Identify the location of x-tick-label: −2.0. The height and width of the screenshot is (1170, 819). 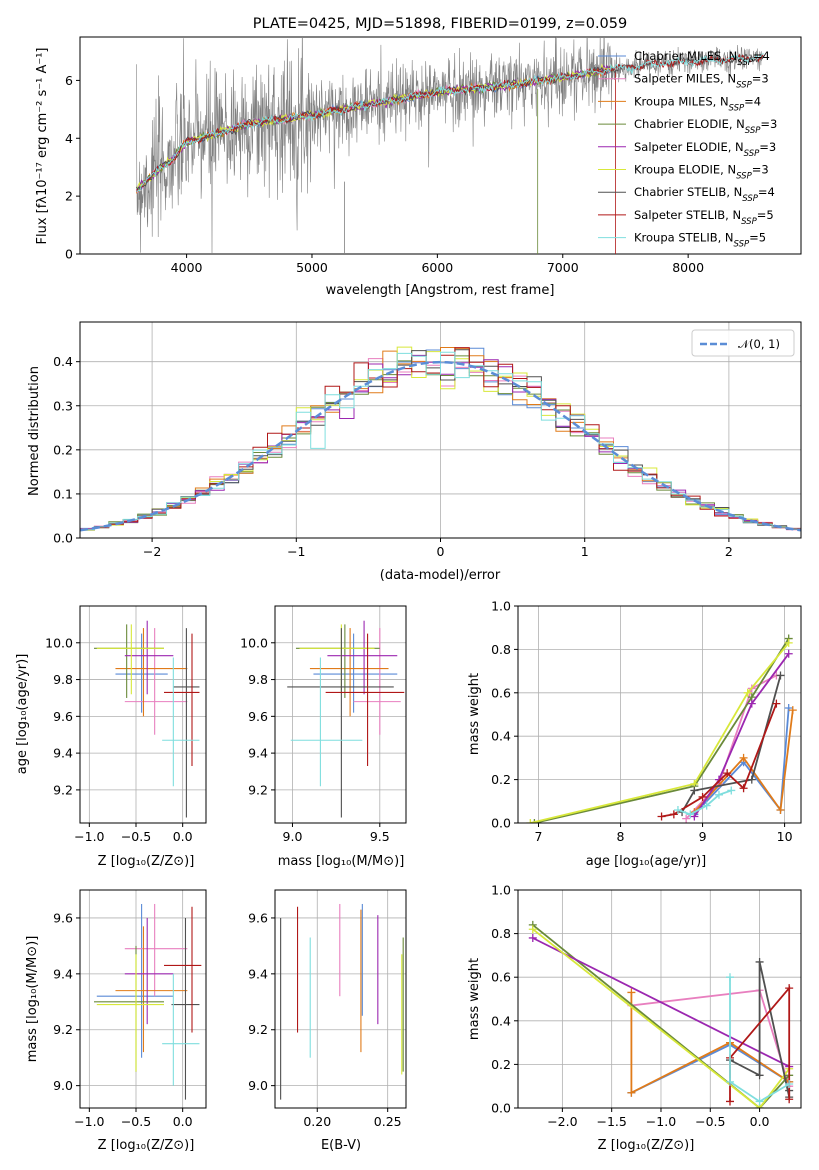
(562, 1121).